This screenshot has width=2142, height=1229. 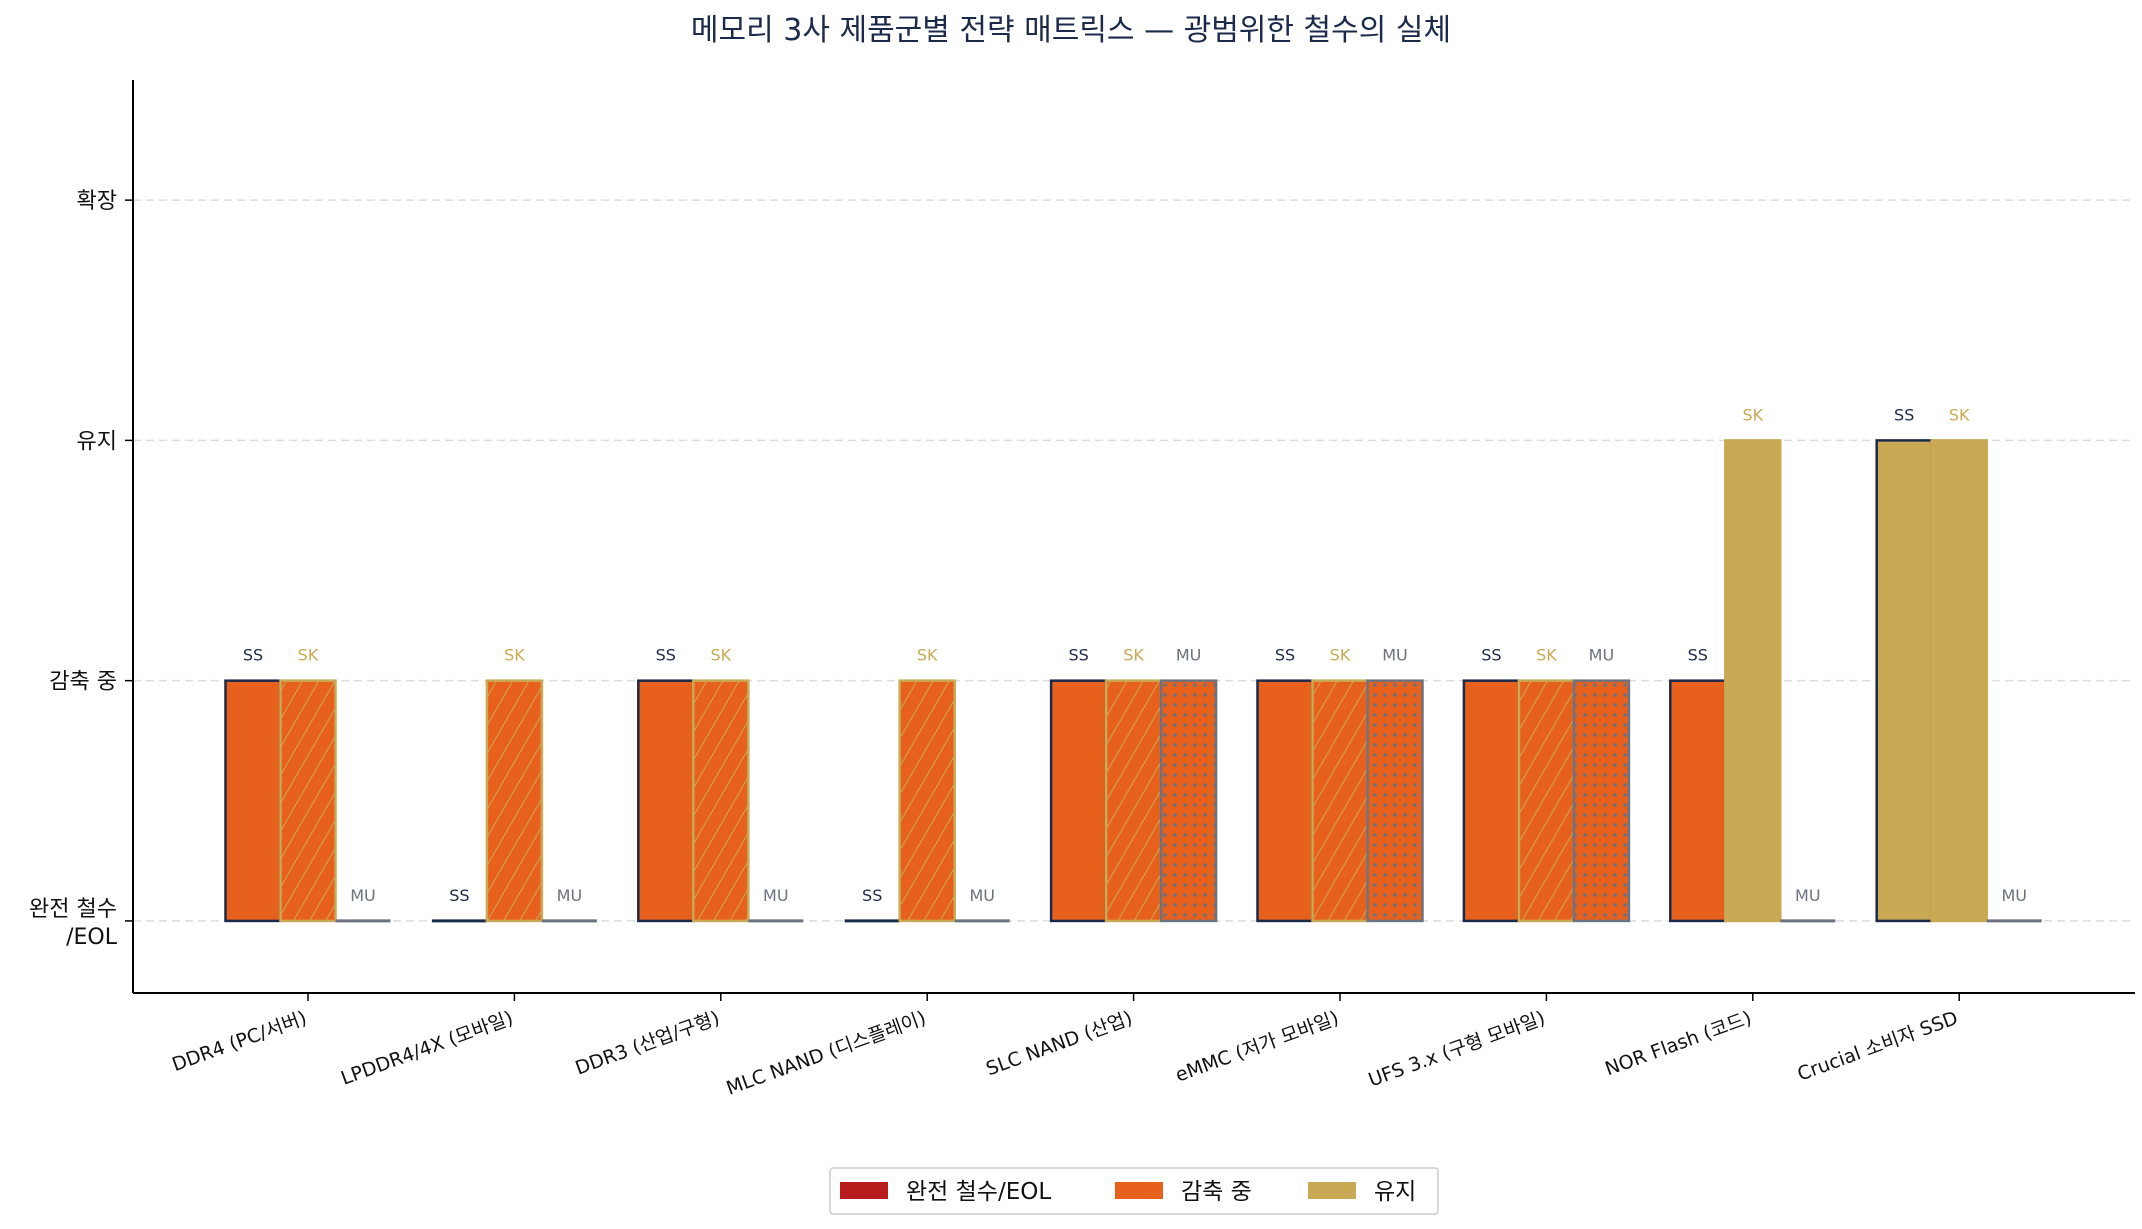 What do you see at coordinates (1678, 1043) in the screenshot?
I see `x-tick-label: NOR Flash (코드)` at bounding box center [1678, 1043].